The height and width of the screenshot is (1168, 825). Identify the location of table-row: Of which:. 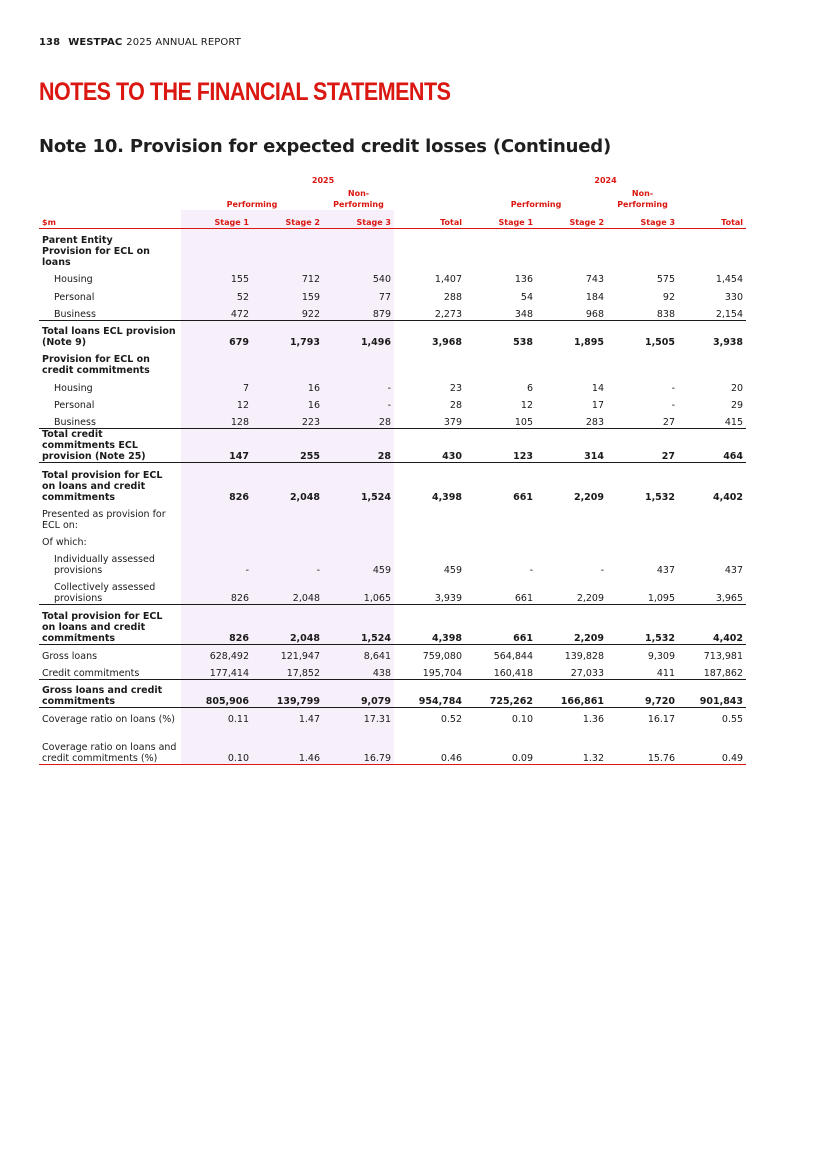
(392, 539).